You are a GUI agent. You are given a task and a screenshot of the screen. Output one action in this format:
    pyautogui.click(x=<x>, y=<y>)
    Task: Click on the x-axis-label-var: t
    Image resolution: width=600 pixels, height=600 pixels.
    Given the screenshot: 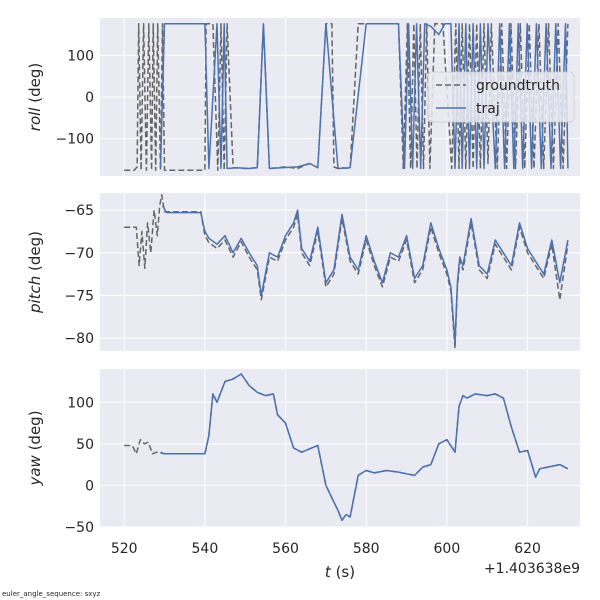 What is the action you would take?
    pyautogui.click(x=328, y=572)
    